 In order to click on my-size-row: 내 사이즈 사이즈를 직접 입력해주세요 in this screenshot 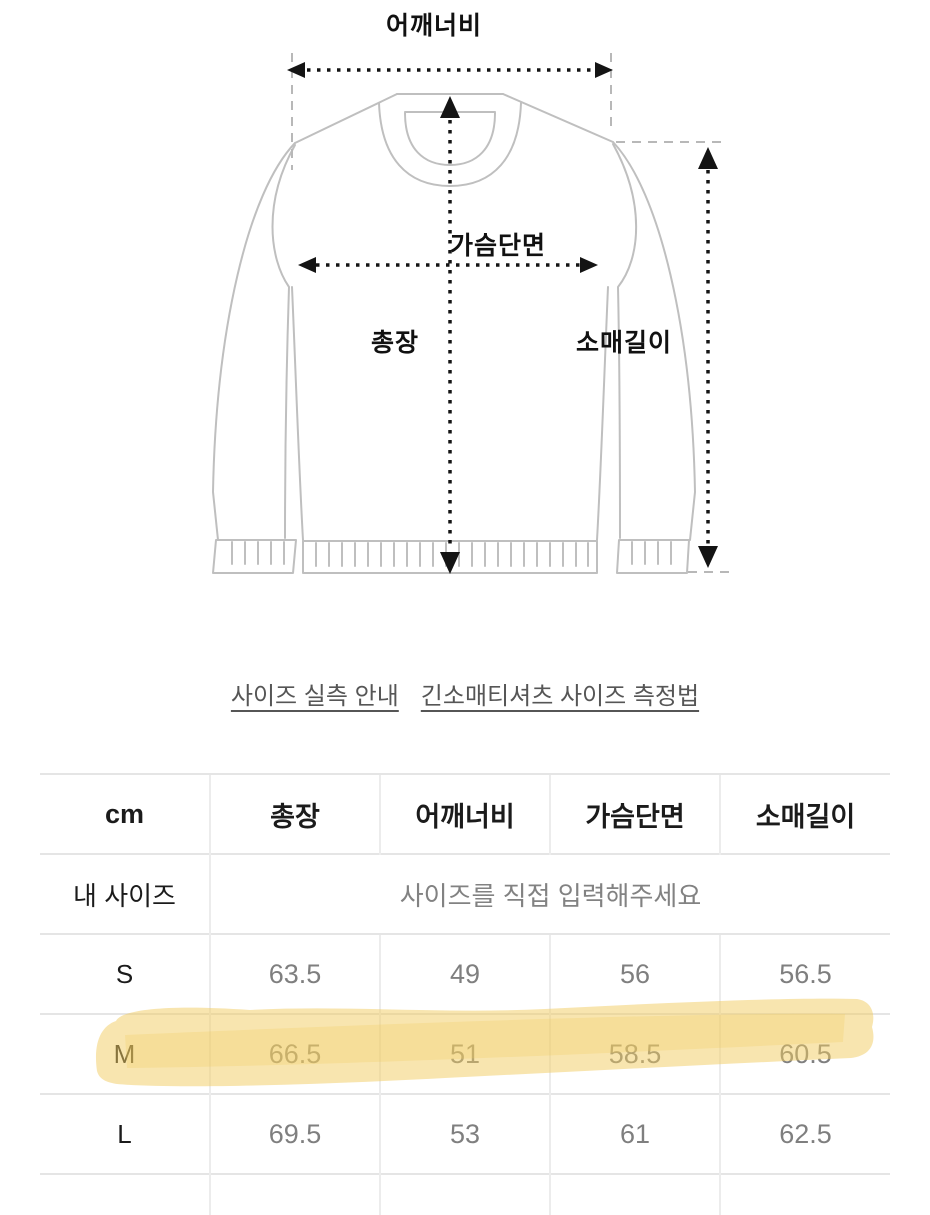, I will do `click(465, 893)`.